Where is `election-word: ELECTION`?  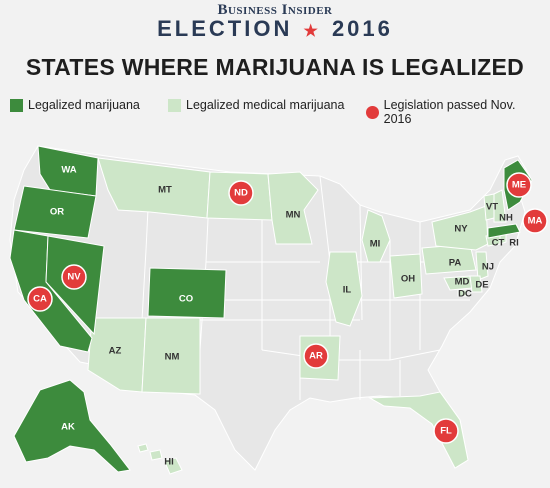
election-word: ELECTION is located at coordinates (225, 28).